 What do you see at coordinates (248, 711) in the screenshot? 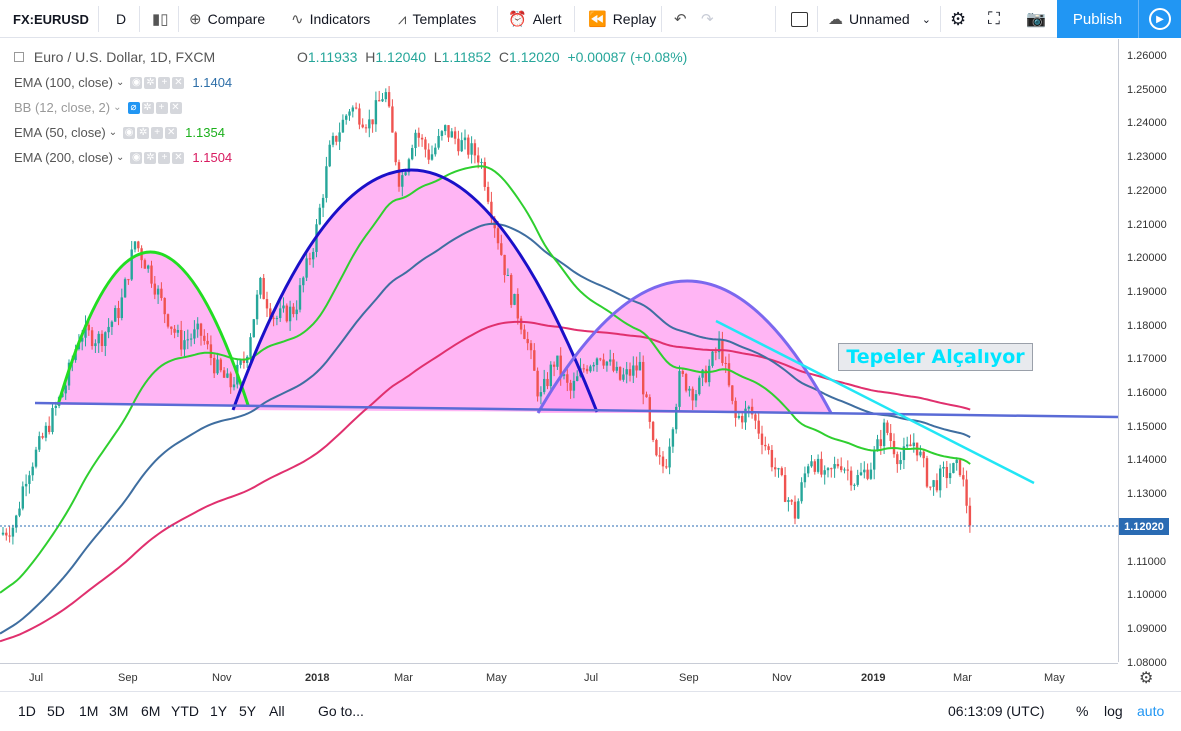
I see `range-button-5y: 5Y` at bounding box center [248, 711].